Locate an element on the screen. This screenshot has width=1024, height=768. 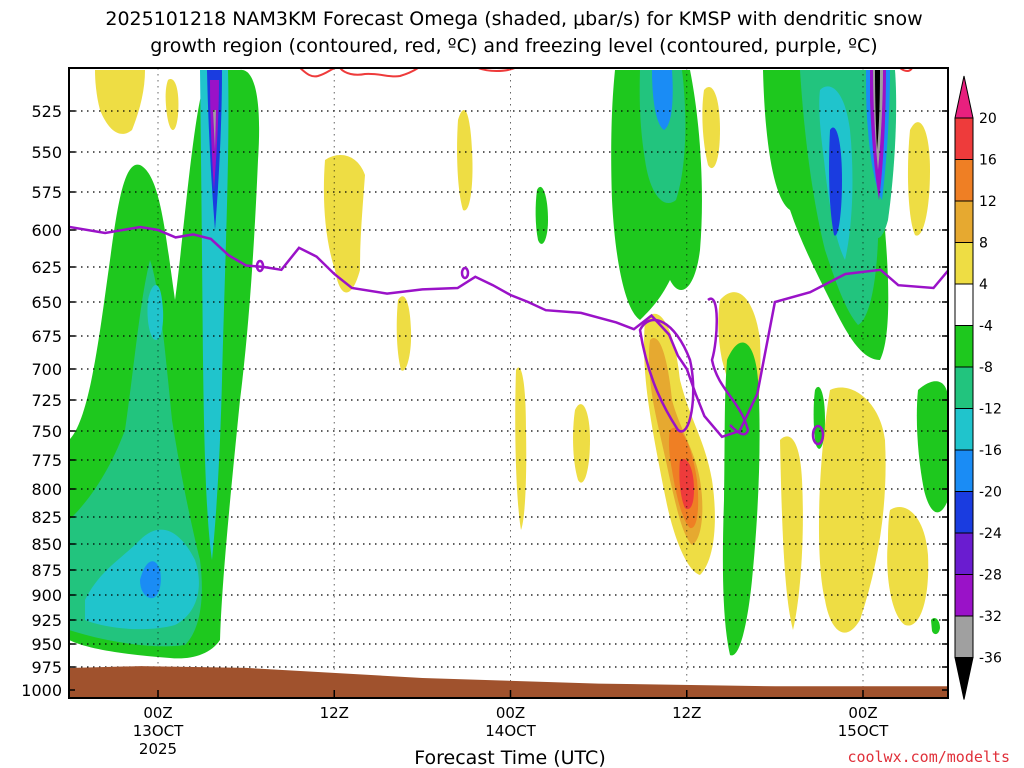
omega-column-grey is located at coordinates (214, 130).